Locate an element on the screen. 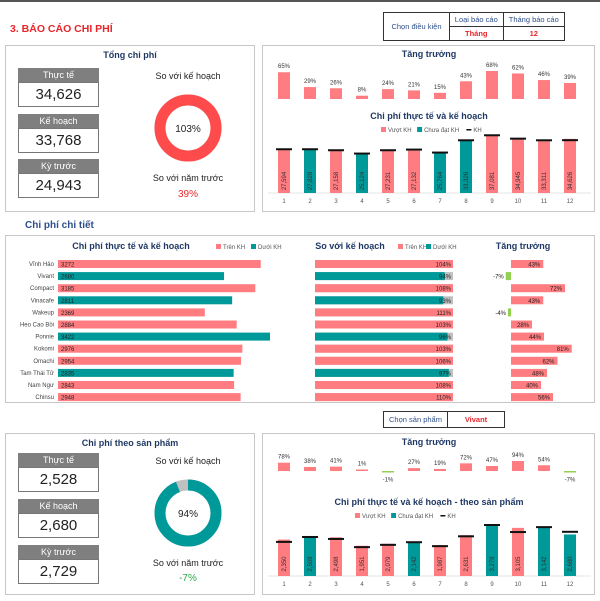 The width and height of the screenshot is (600, 601). growth-label: 43% is located at coordinates (466, 76).